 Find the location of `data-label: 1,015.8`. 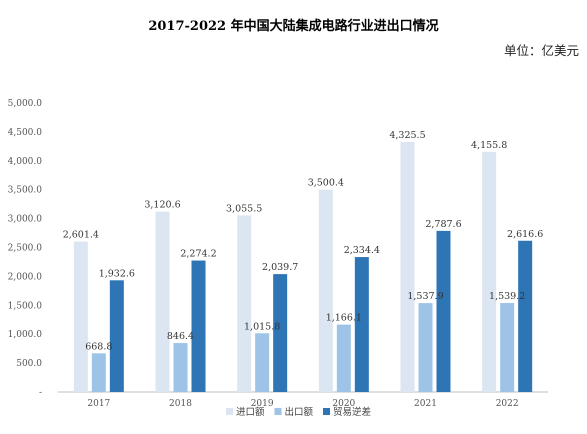

data-label: 1,015.8 is located at coordinates (262, 326).